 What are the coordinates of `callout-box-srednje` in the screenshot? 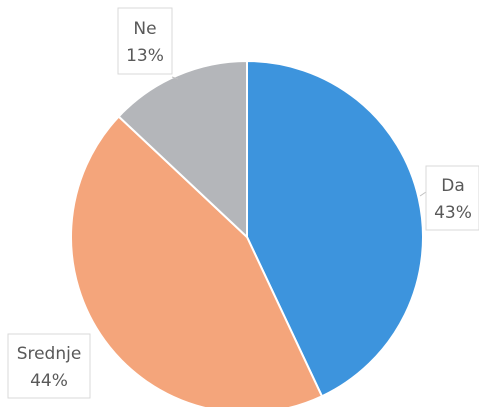 It's located at (49, 366).